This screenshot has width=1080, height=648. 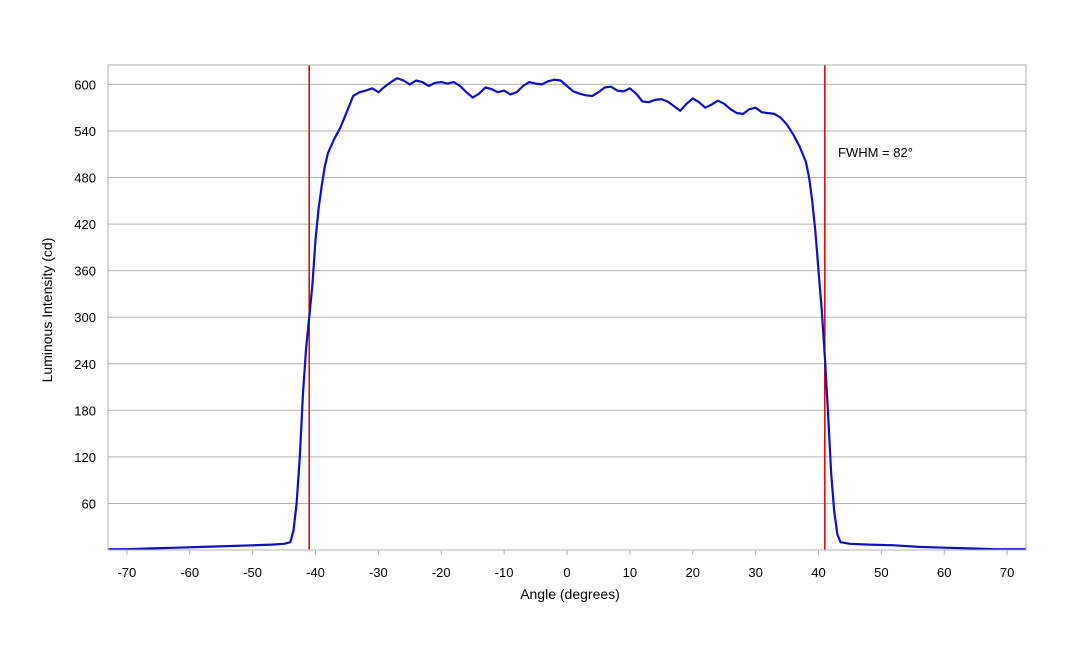 I want to click on x-tick-label: -40, so click(x=315, y=572).